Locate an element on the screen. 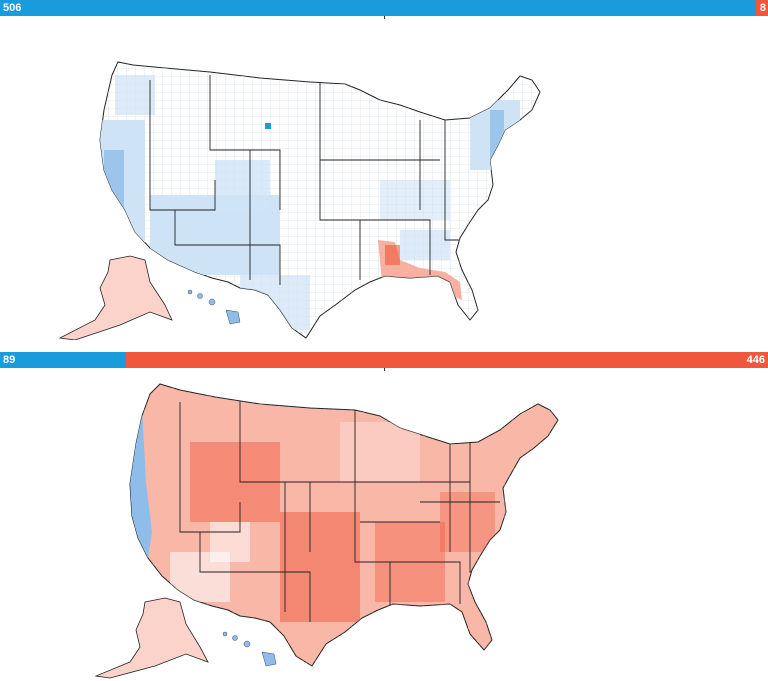 This screenshot has width=768, height=681. dem-seat-count: 506 is located at coordinates (12, 8).